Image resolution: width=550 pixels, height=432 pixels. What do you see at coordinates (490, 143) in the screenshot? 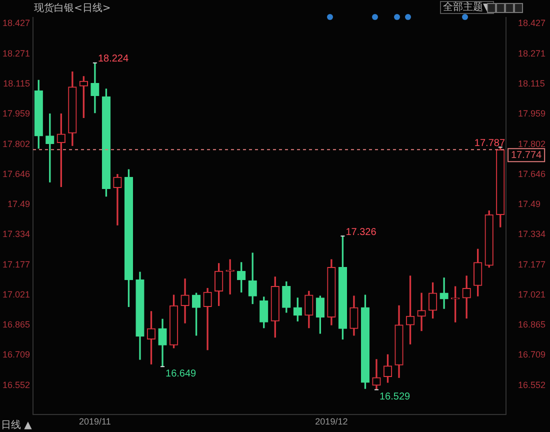
I see `annotation: 17.787` at bounding box center [490, 143].